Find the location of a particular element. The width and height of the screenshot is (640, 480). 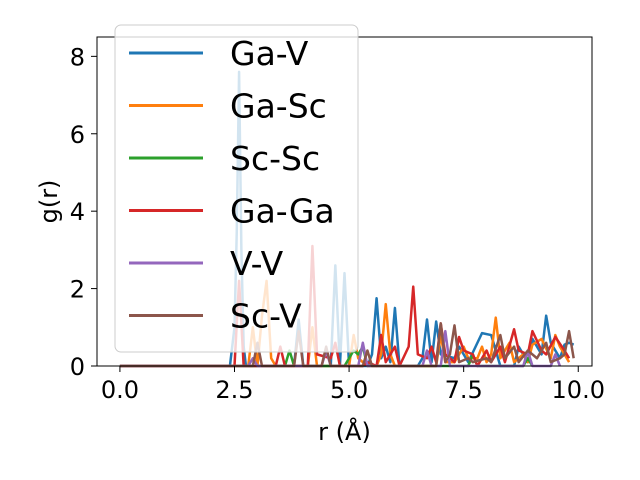

x-tick-label: 2.5 is located at coordinates (234, 390).